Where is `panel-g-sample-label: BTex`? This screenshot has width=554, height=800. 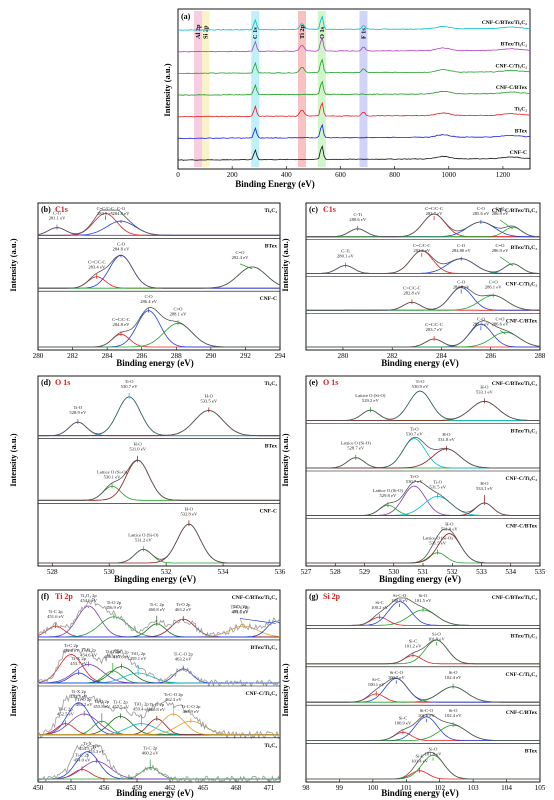
panel-g-sample-label: BTex is located at coordinates (531, 752).